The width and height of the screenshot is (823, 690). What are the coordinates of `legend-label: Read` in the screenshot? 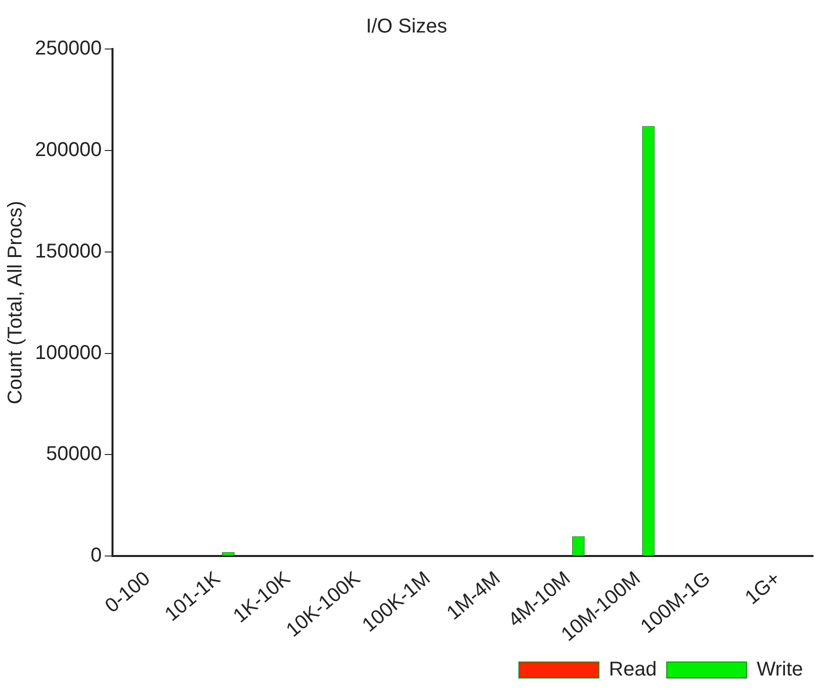 It's located at (632, 669).